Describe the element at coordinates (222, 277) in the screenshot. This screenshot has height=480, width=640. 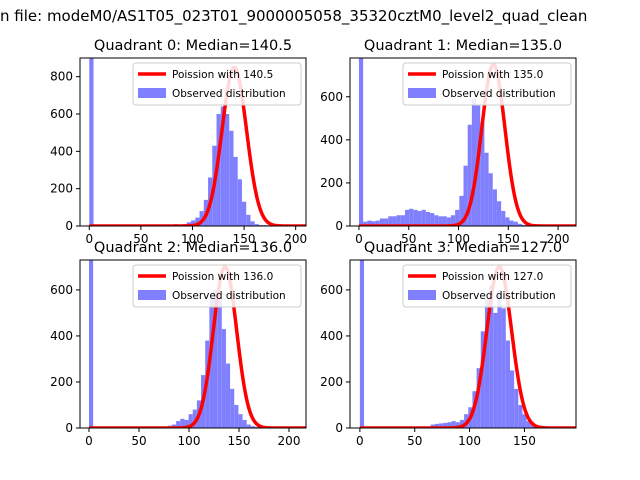
I see `legend-label-fit: Poission with 136.0` at that location.